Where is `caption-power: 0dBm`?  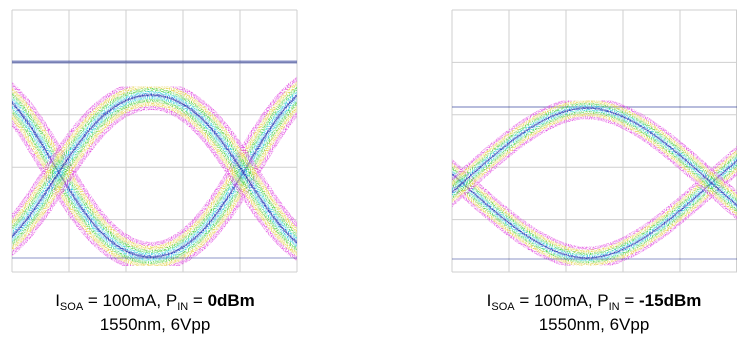
caption-power: 0dBm is located at coordinates (231, 300).